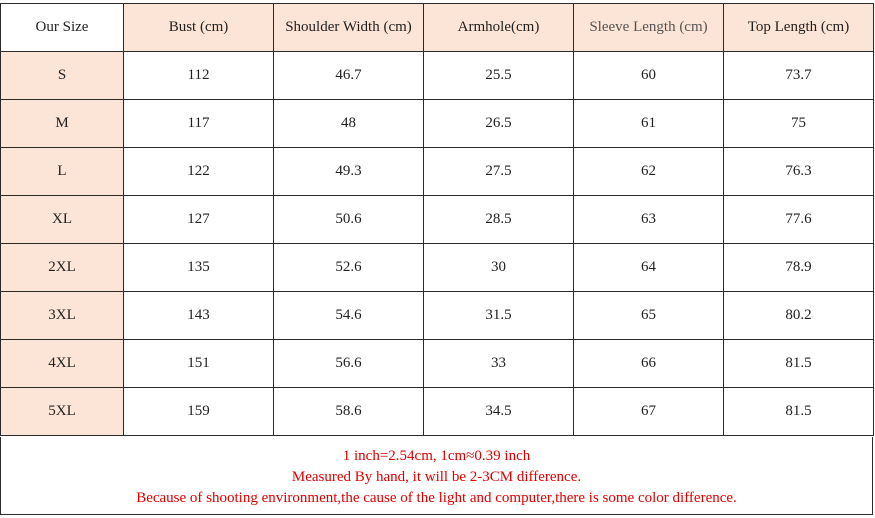 Image resolution: width=875 pixels, height=518 pixels. What do you see at coordinates (198, 171) in the screenshot?
I see `bust-value: 122` at bounding box center [198, 171].